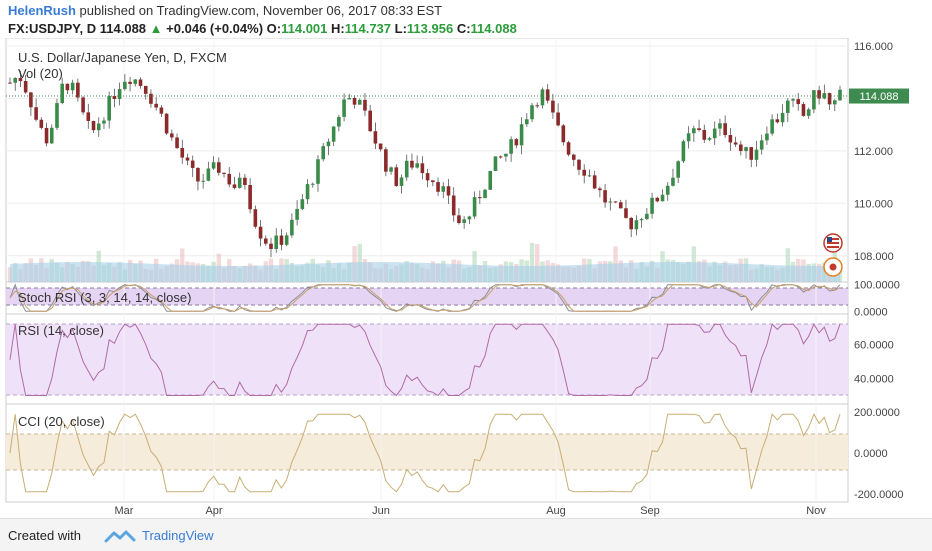  What do you see at coordinates (178, 535) in the screenshot?
I see `tradingview-link: TradingView` at bounding box center [178, 535].